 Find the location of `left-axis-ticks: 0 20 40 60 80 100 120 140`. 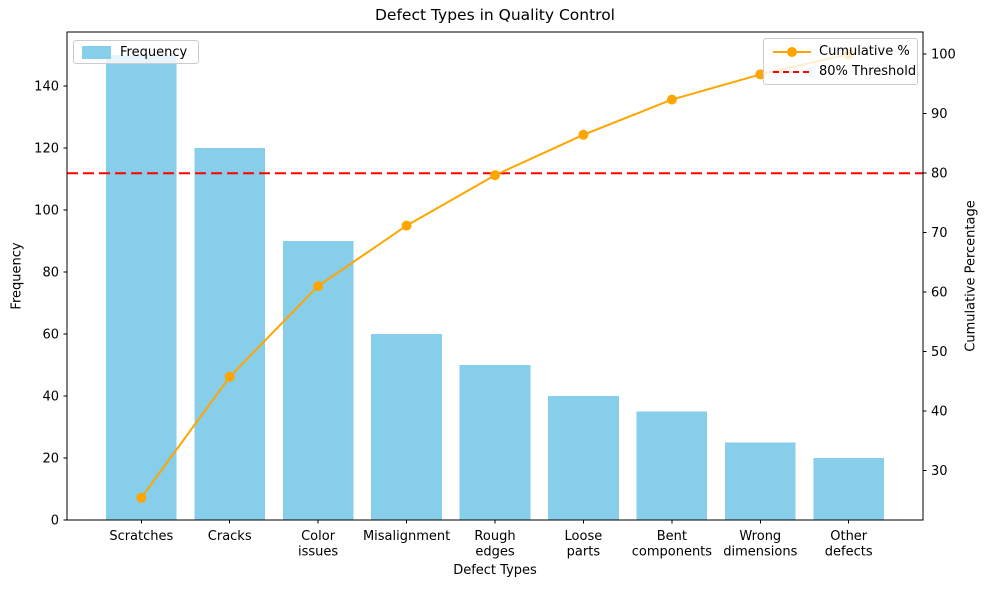

left-axis-ticks: 0 20 40 60 80 100 120 140 is located at coordinates (50, 304).